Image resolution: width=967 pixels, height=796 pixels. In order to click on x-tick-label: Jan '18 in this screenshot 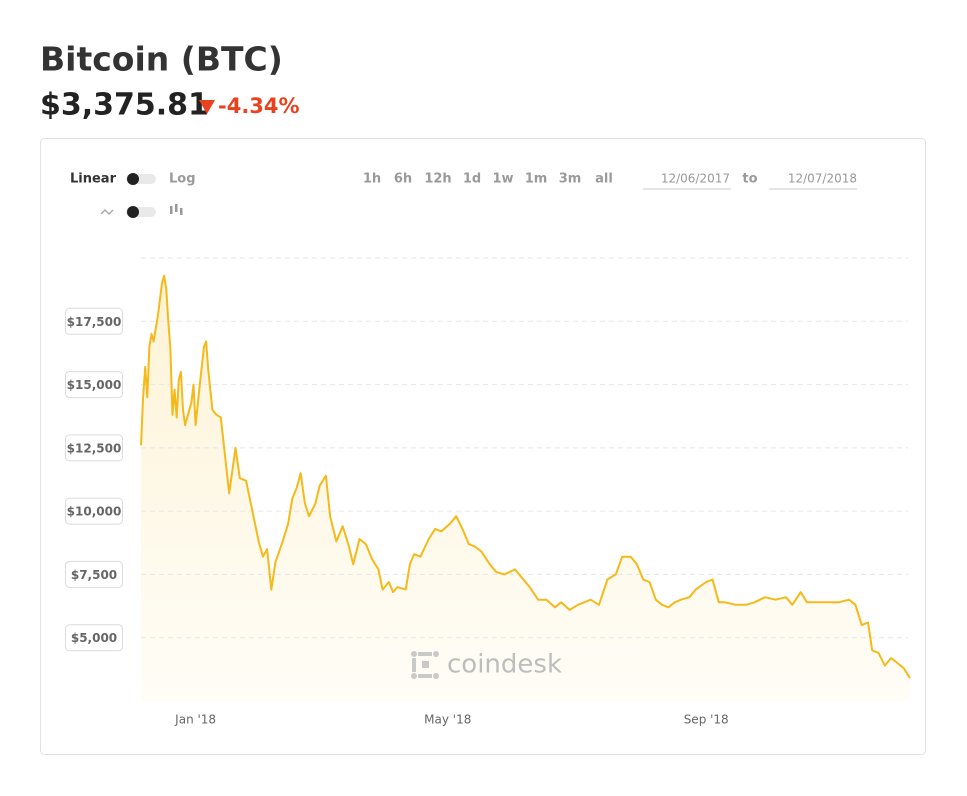, I will do `click(195, 720)`.